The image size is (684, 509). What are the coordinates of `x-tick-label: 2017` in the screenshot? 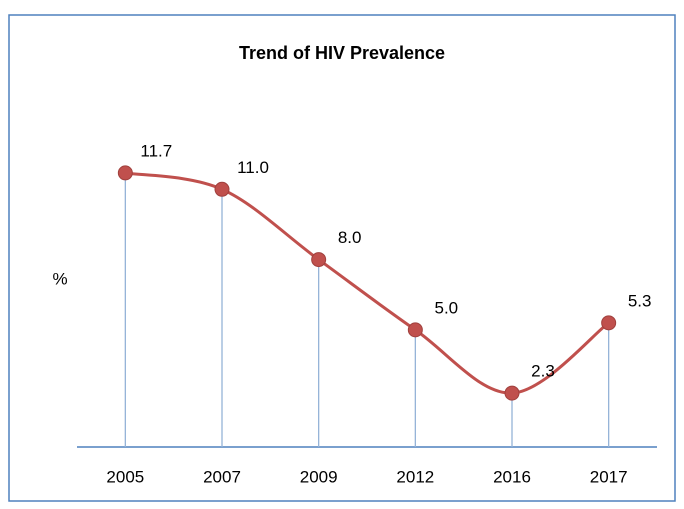 It's located at (609, 476).